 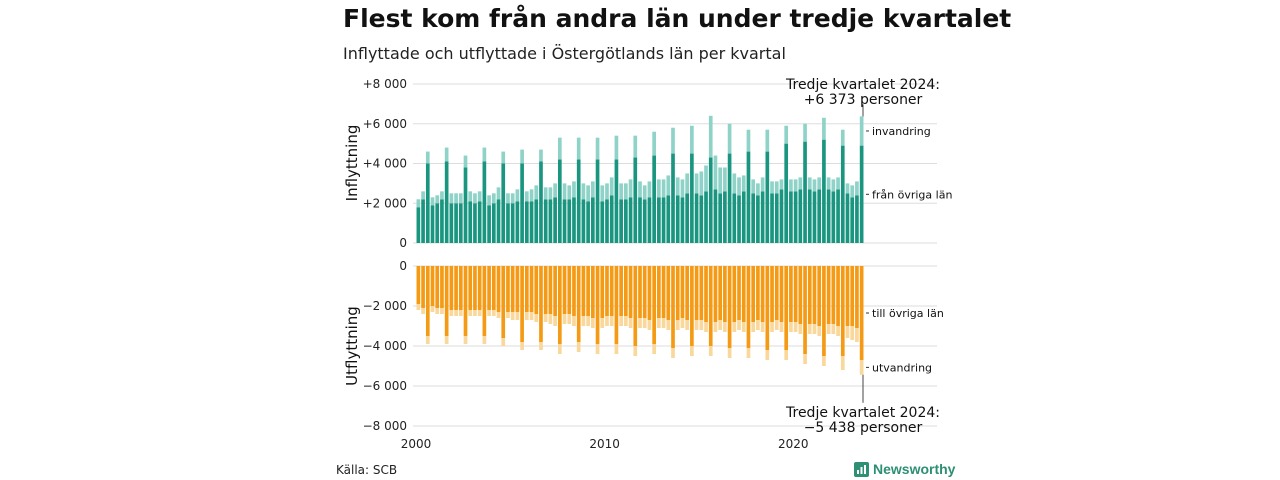 What do you see at coordinates (914, 469) in the screenshot?
I see `brand-name: Newsworthy` at bounding box center [914, 469].